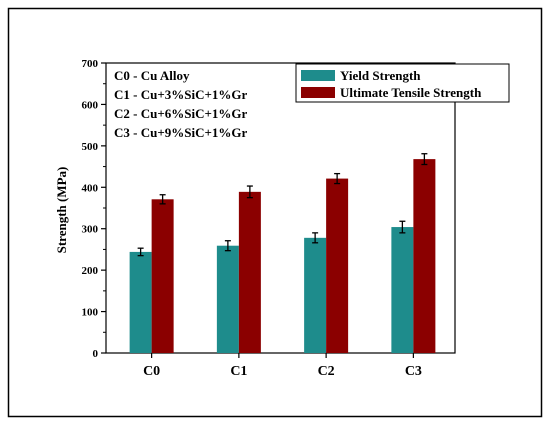  What do you see at coordinates (90, 147) in the screenshot?
I see `y-tick-label: 500` at bounding box center [90, 147].